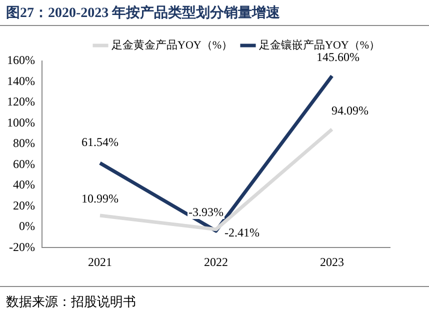  What do you see at coordinates (20, 81) in the screenshot?
I see `y-tick-label: 140%` at bounding box center [20, 81].